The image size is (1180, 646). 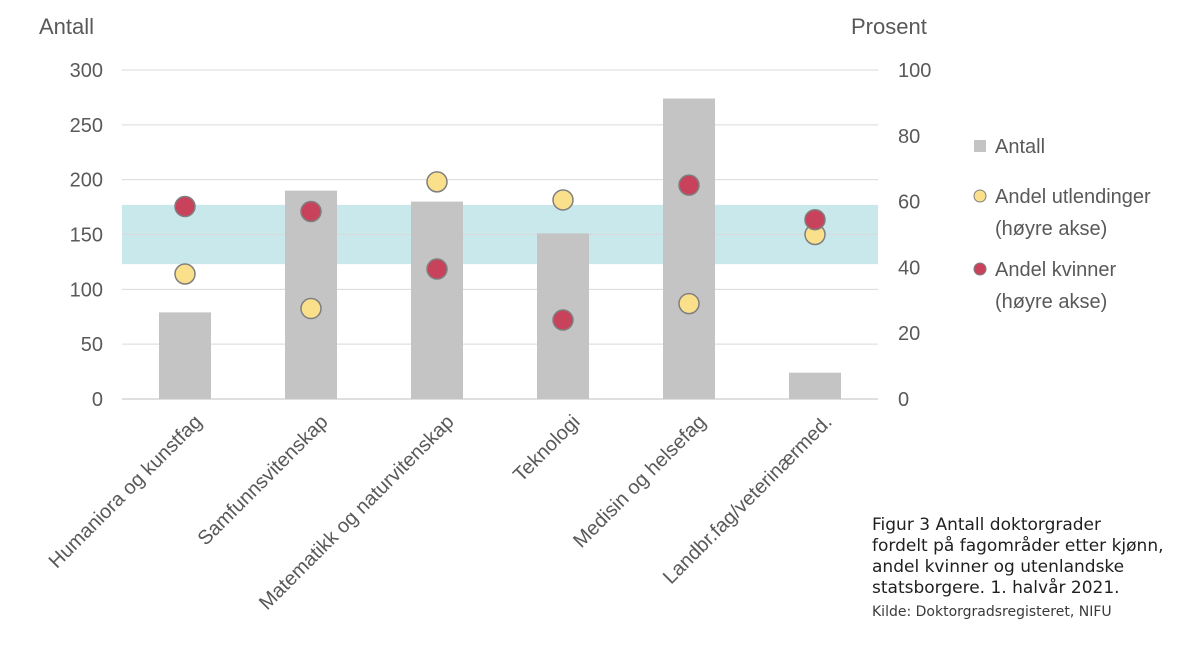 What do you see at coordinates (86, 71) in the screenshot?
I see `left-tick-label: 300` at bounding box center [86, 71].